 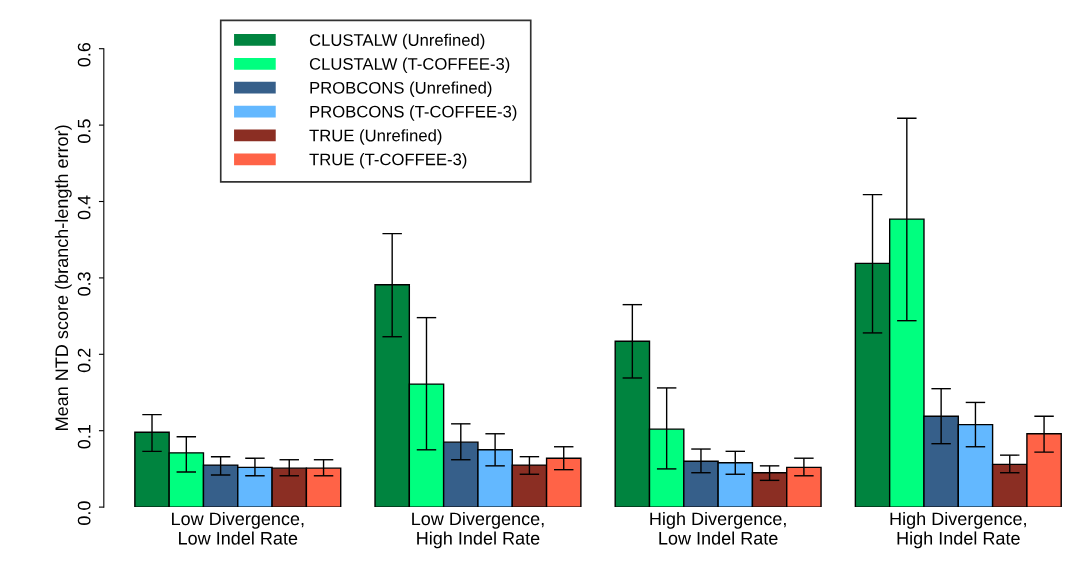 I want to click on y-tick-label: 0.0, so click(x=84, y=513).